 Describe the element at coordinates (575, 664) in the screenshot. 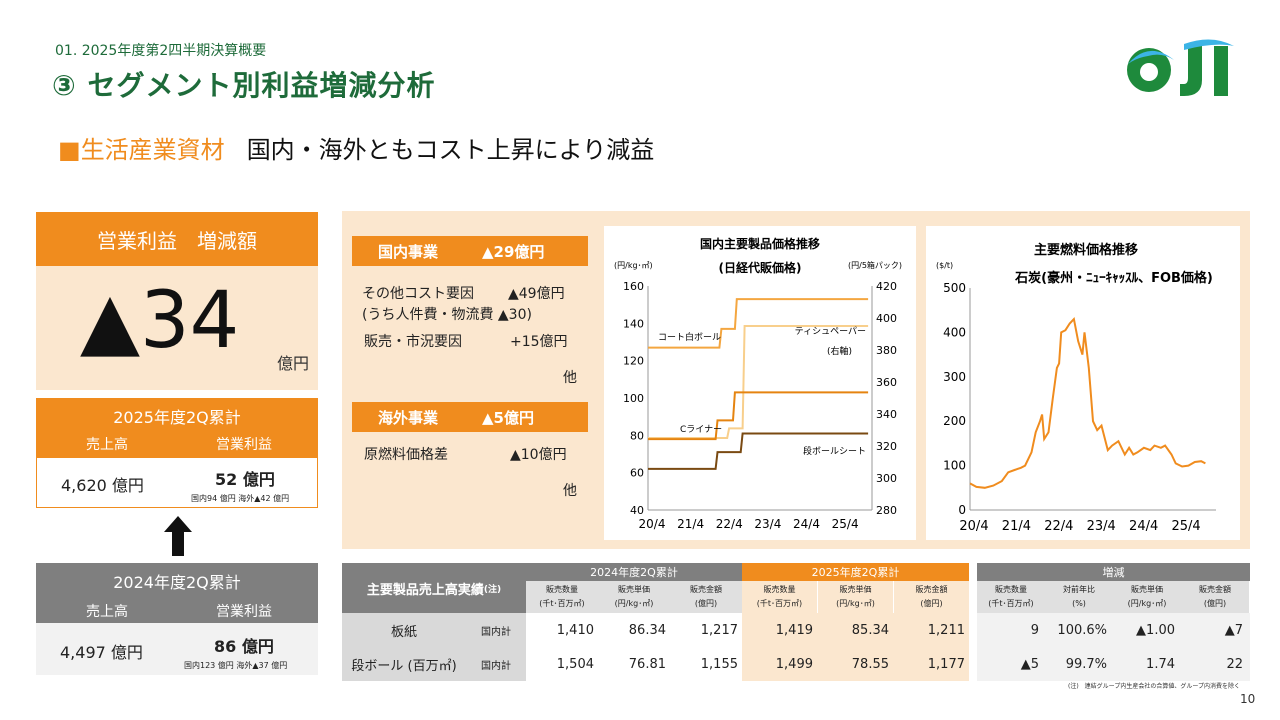

I see `cell-prev: 1,504` at that location.